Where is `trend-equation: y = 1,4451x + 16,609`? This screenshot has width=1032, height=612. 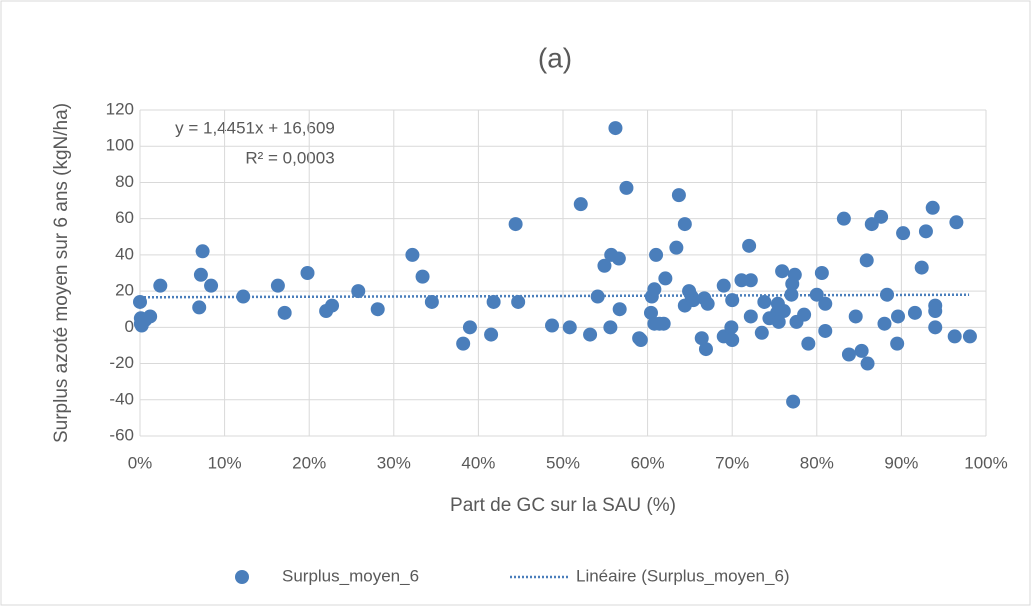 trend-equation: y = 1,4451x + 16,609 is located at coordinates (255, 127).